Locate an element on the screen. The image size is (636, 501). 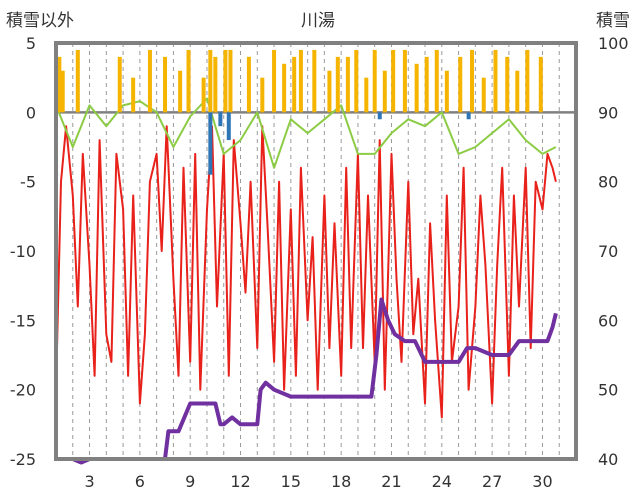
y-left-label: 積雪以外 is located at coordinates (40, 21).